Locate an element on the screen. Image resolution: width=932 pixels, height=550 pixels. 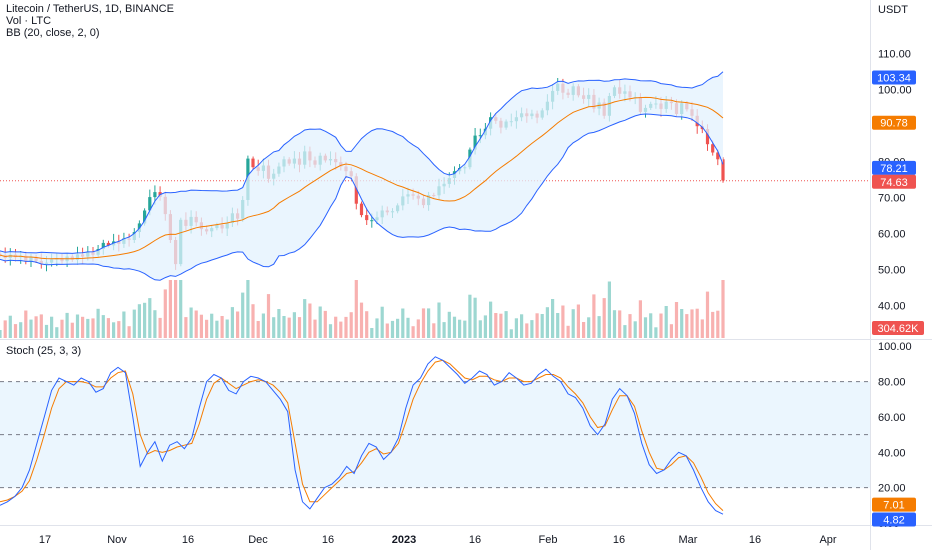
stoch-d-badge-bg is located at coordinates (894, 504).